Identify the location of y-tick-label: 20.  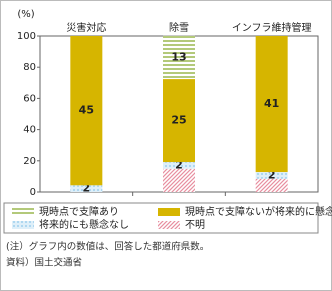
(29, 161).